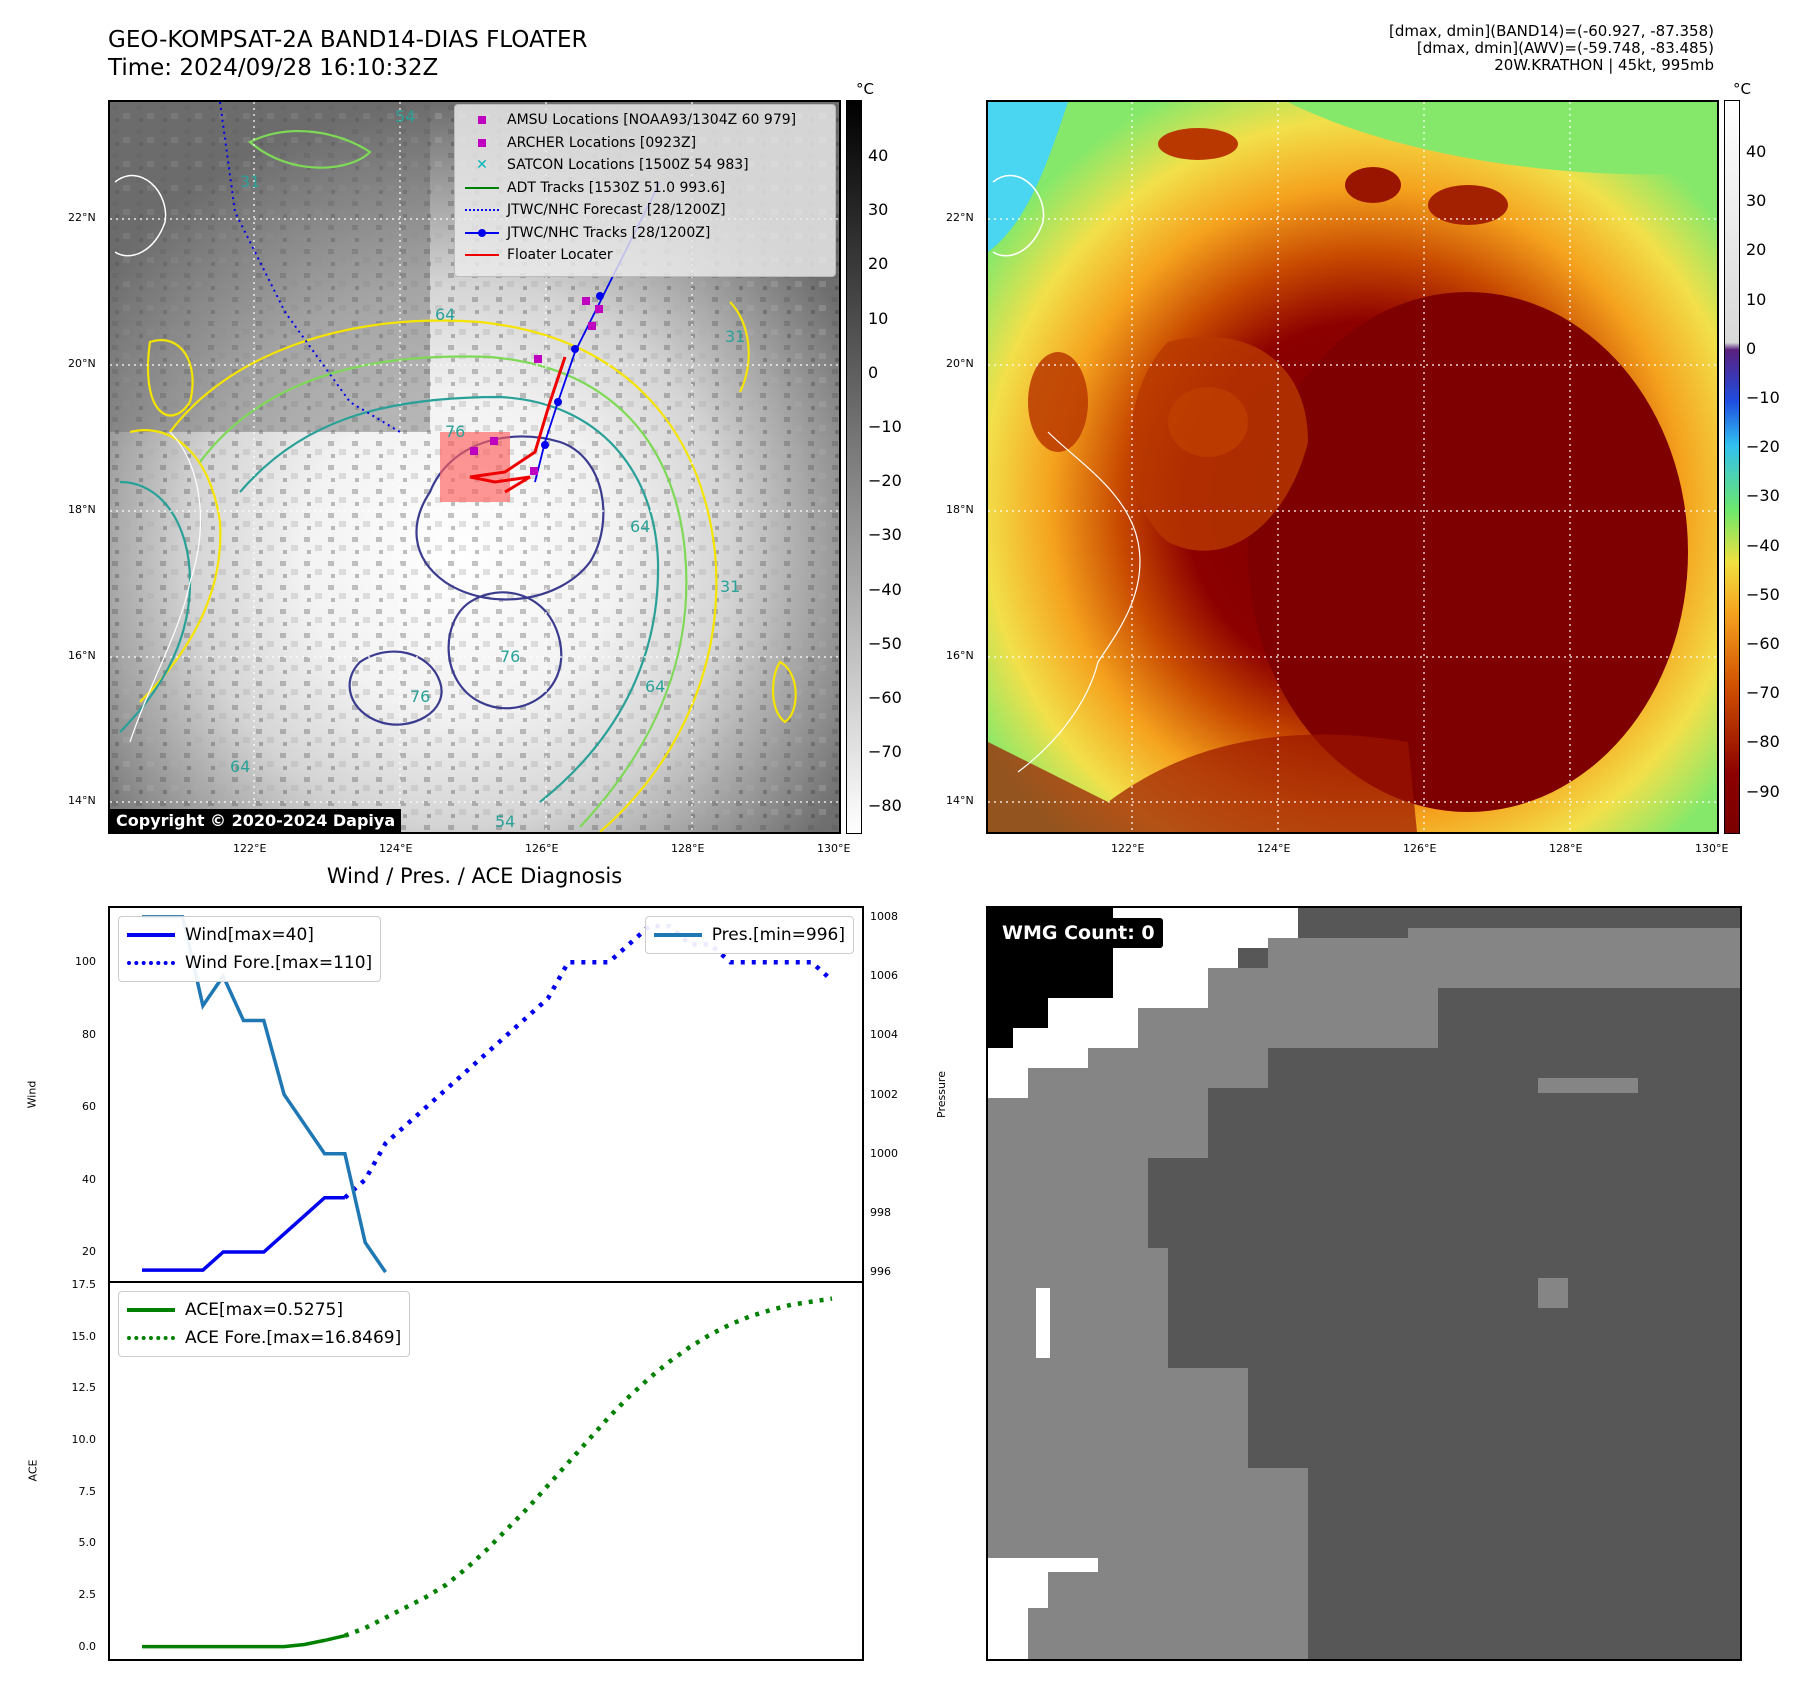  I want to click on amsu-markers, so click(536, 386).